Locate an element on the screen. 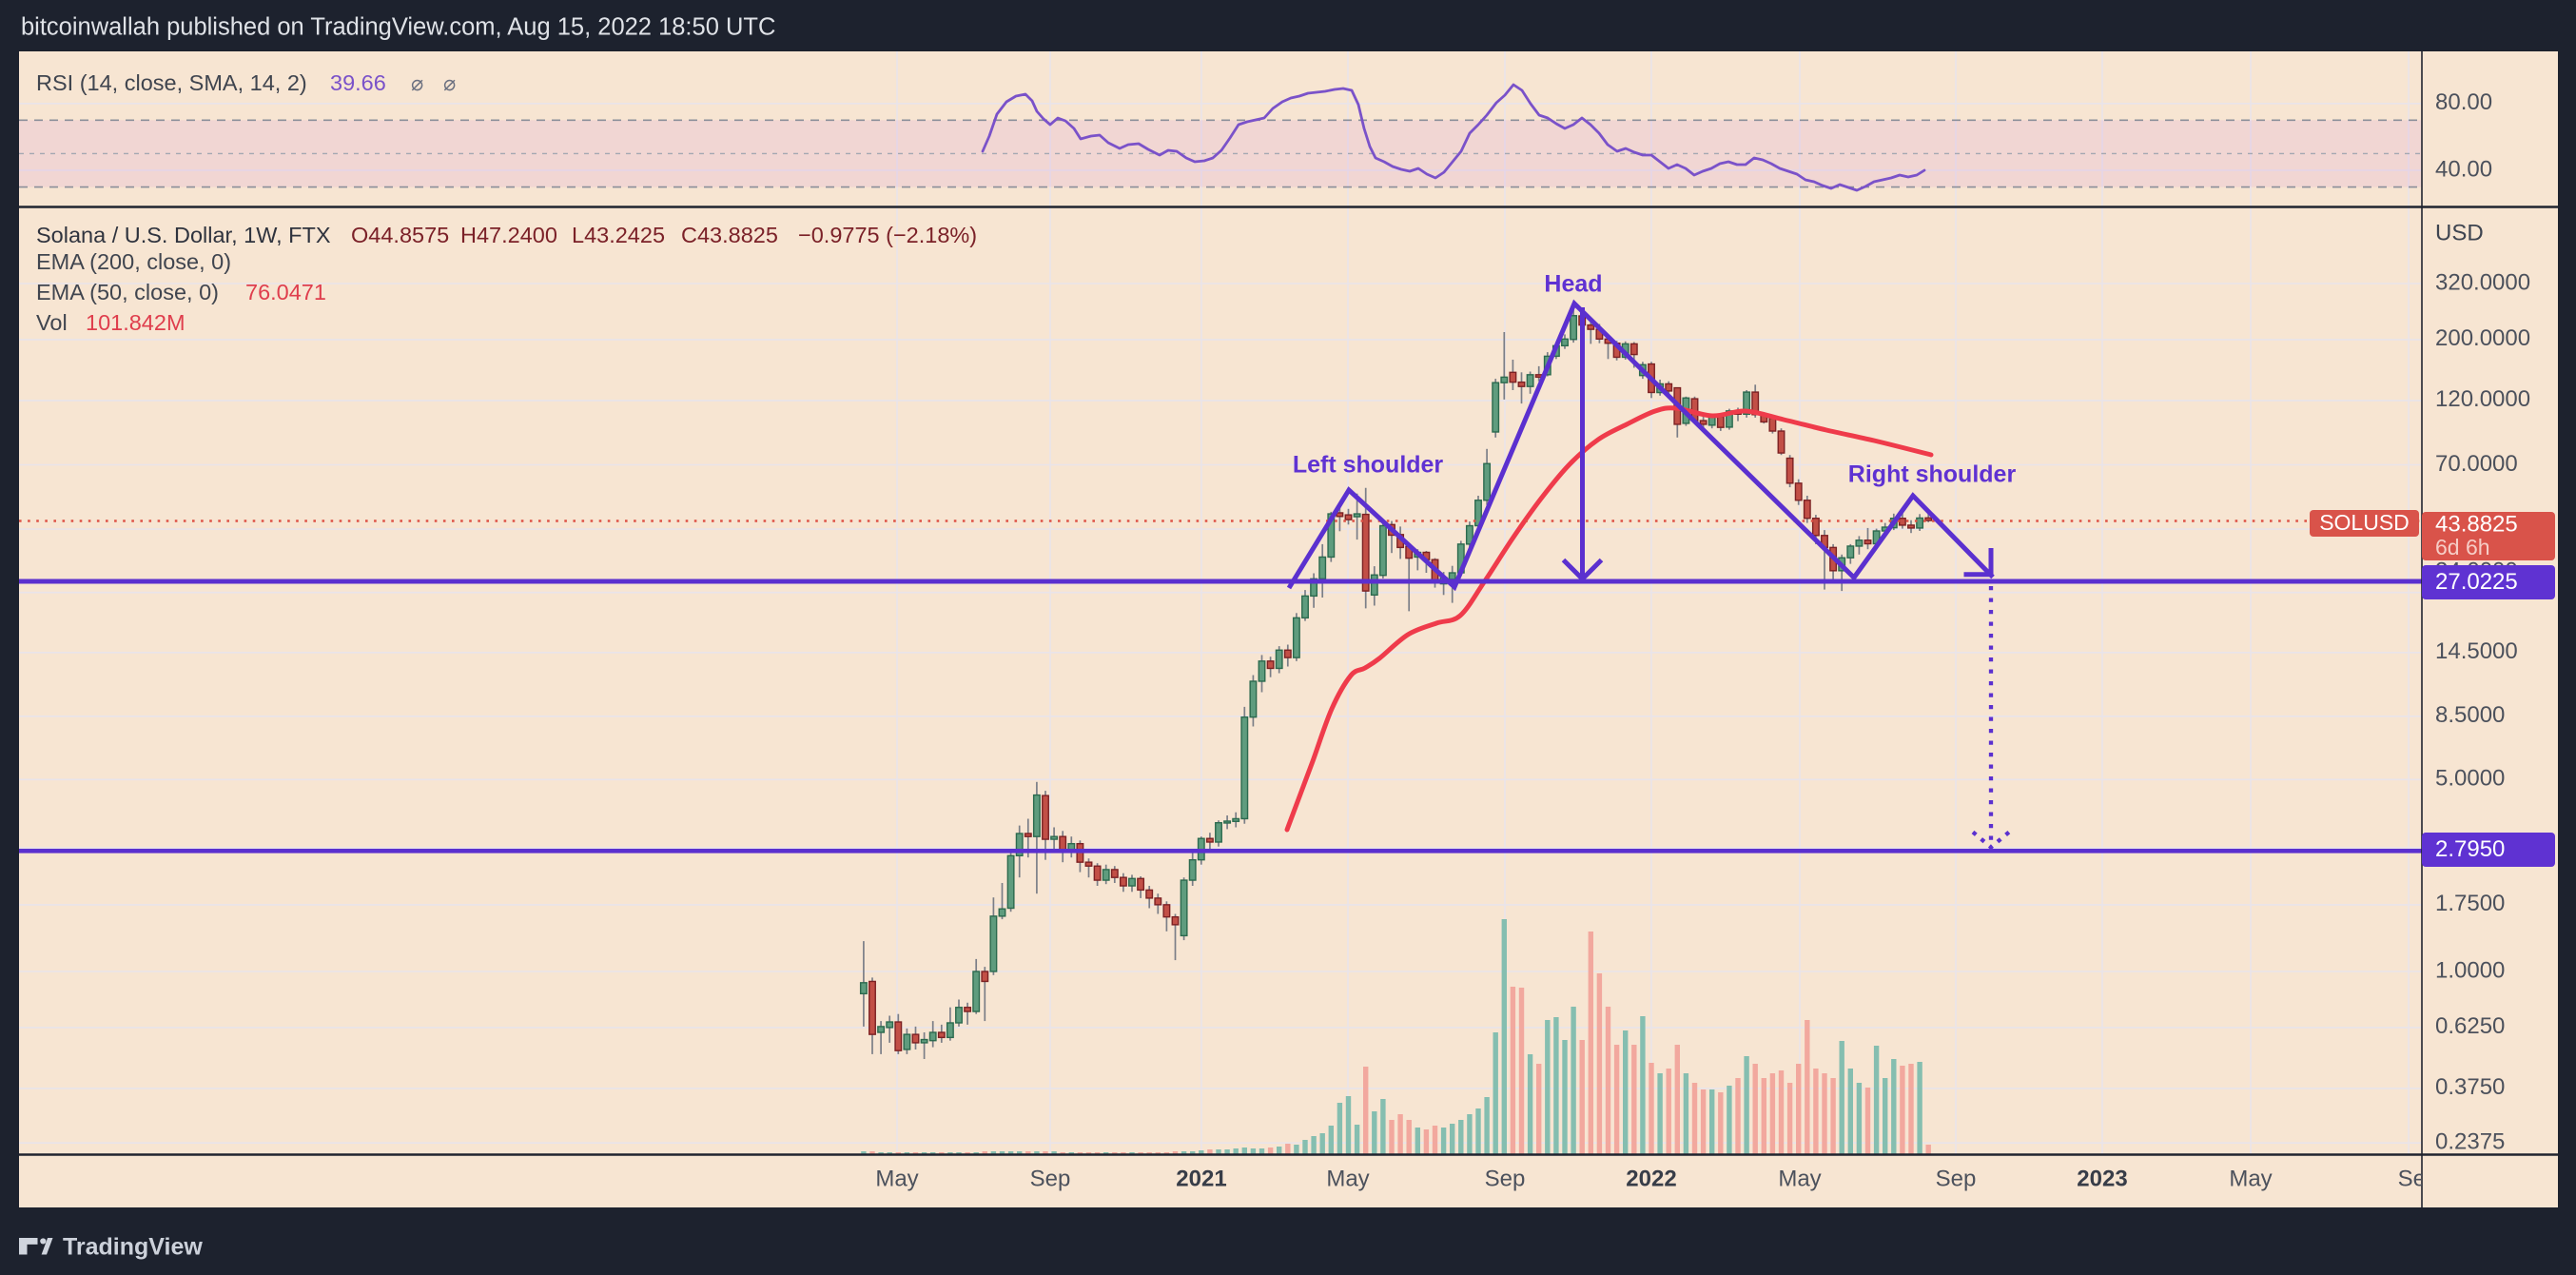 The image size is (2576, 1275). svg-text: 40.00 is located at coordinates (2464, 169).